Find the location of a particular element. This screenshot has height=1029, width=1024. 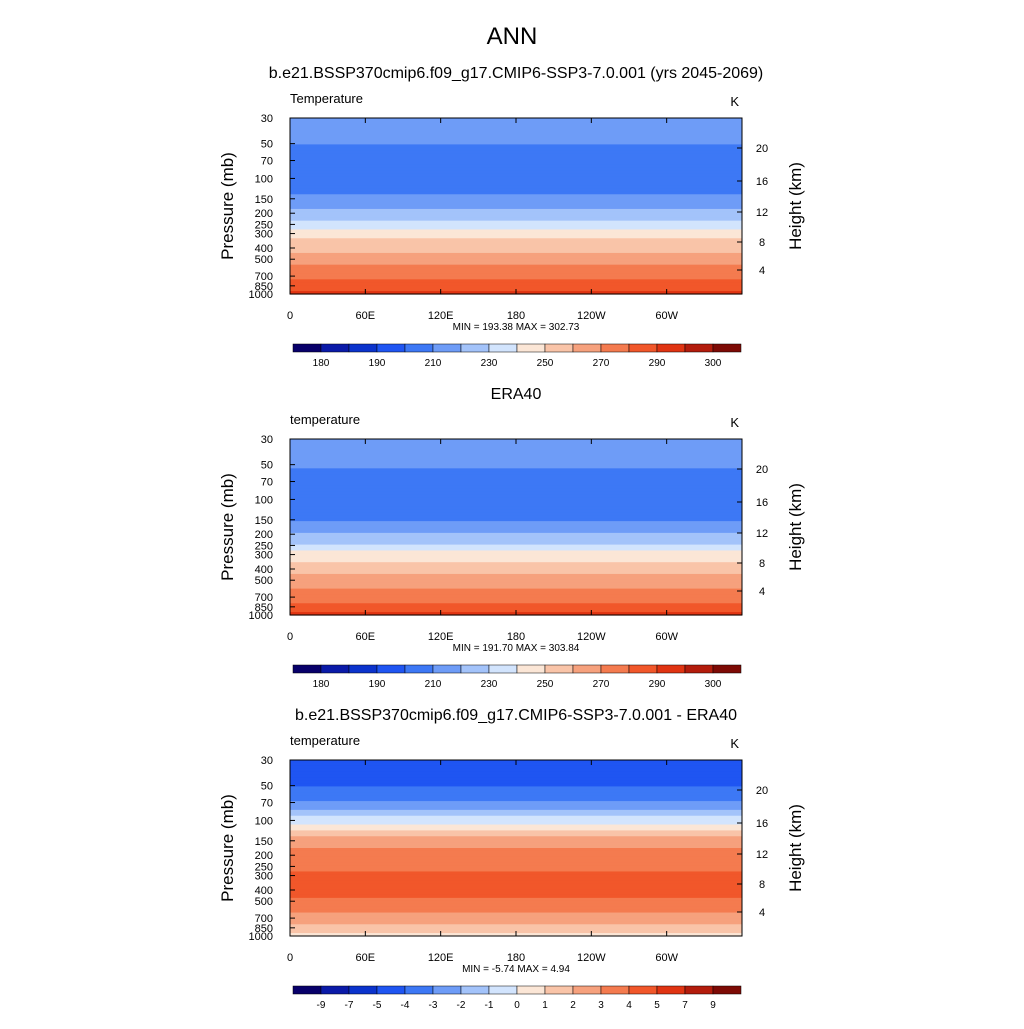

colorbar-label: 290 is located at coordinates (657, 363).